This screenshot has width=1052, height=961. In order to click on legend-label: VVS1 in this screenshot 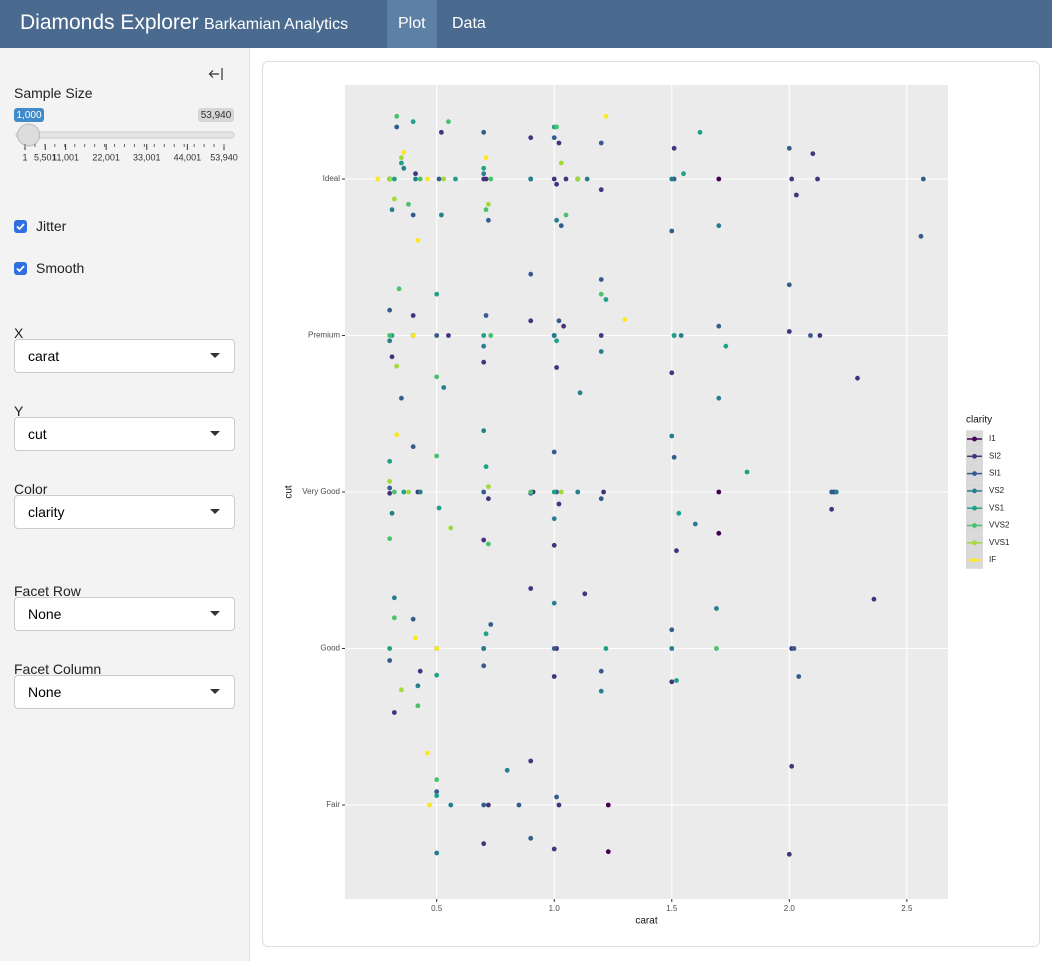, I will do `click(999, 542)`.